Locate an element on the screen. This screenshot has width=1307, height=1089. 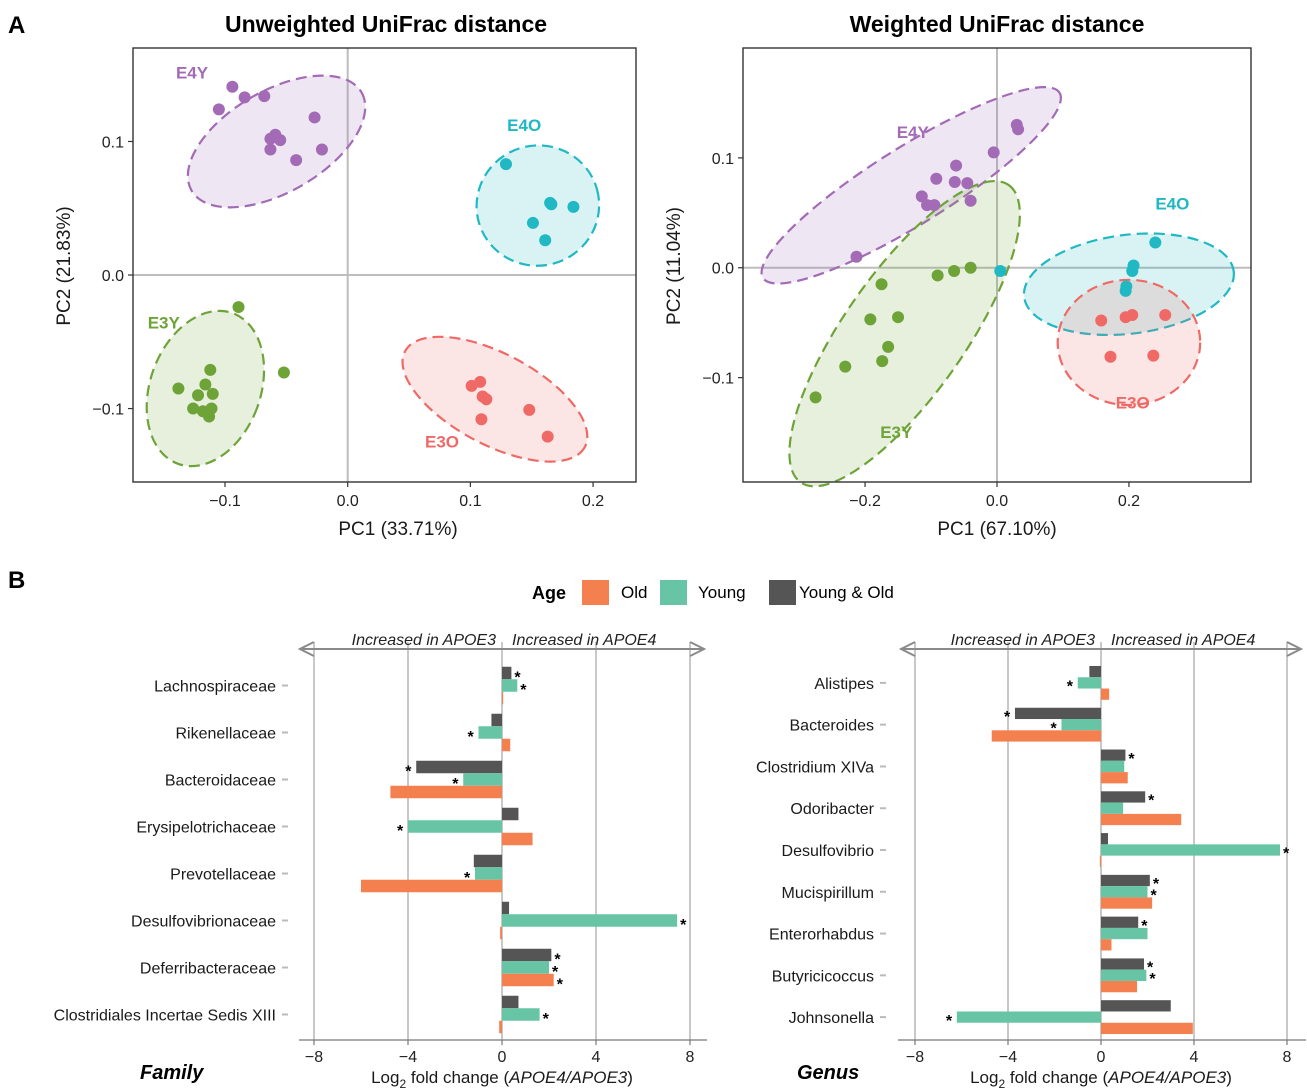
legend: Age Old Young Young & Old is located at coordinates (713, 592).